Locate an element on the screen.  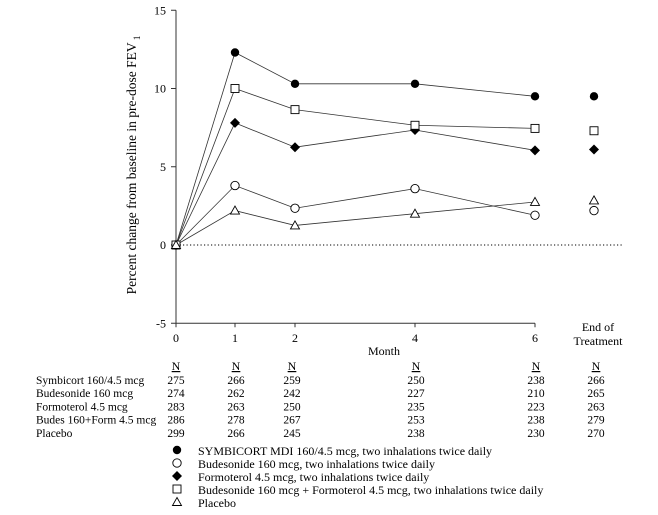
legend-marker-filled-circle is located at coordinates (177, 450).